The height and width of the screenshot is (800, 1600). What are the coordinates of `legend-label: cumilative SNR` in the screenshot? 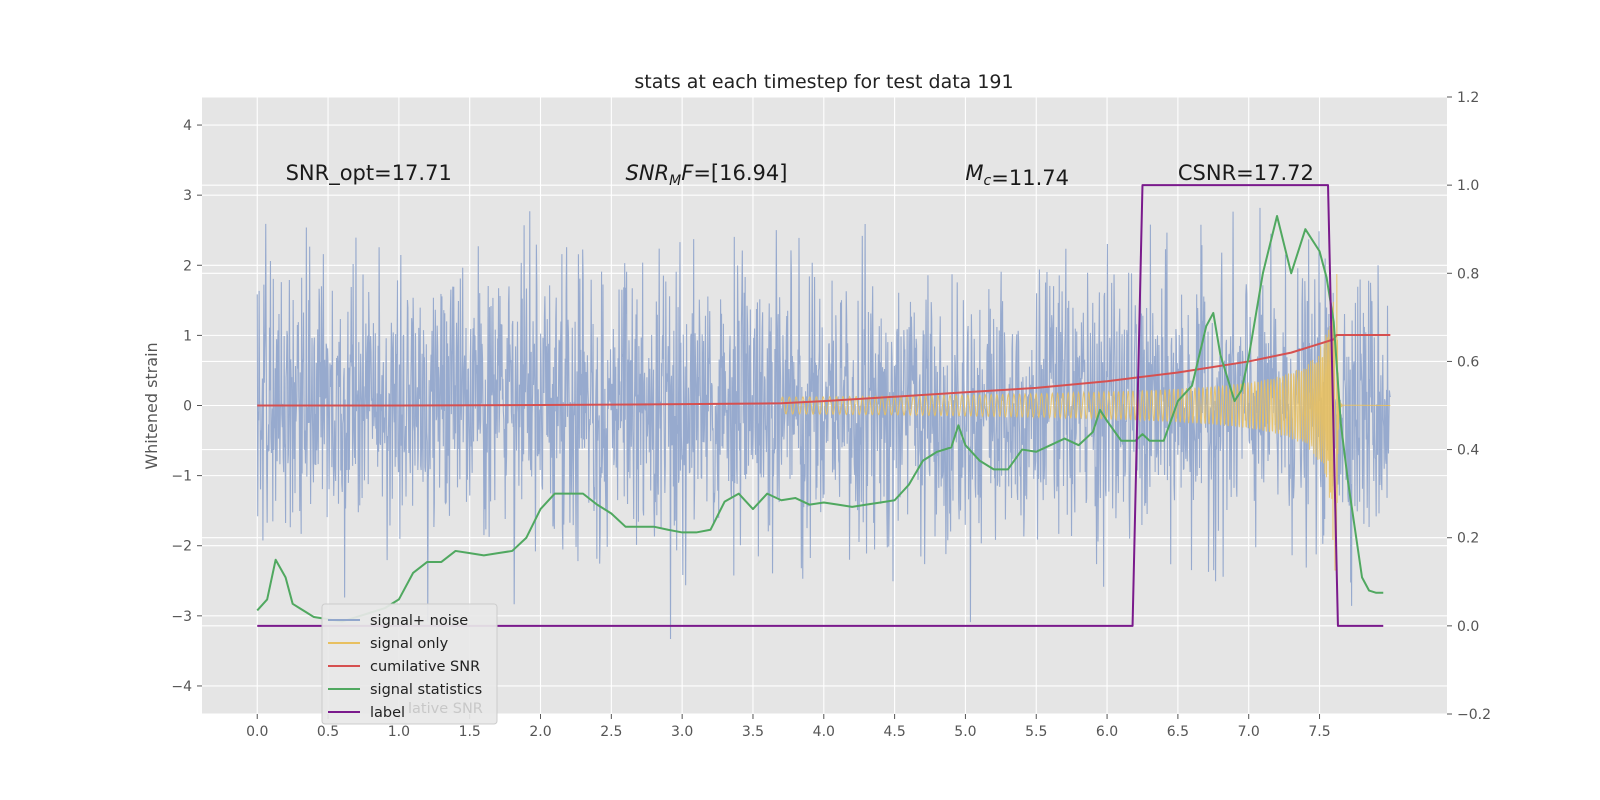 It's located at (425, 667).